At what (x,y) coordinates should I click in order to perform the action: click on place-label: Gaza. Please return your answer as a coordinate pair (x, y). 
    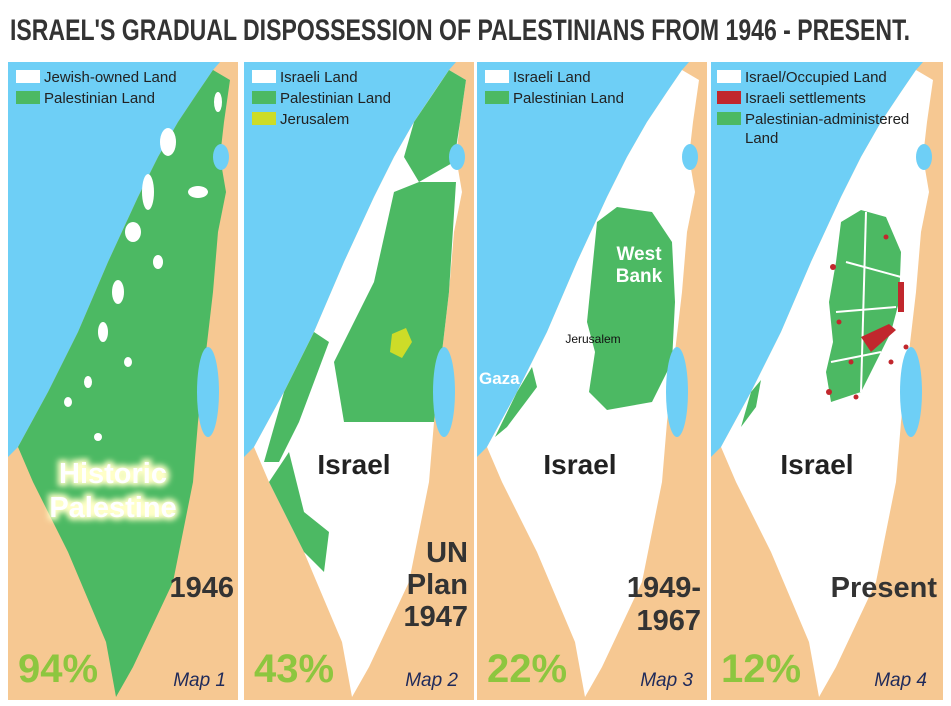
    Looking at the image, I should click on (499, 378).